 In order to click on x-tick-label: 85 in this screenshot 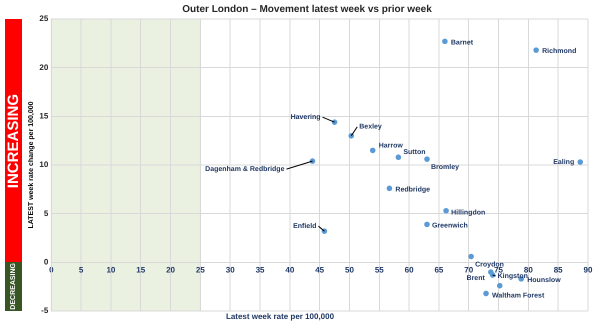, I will do `click(559, 269)`.